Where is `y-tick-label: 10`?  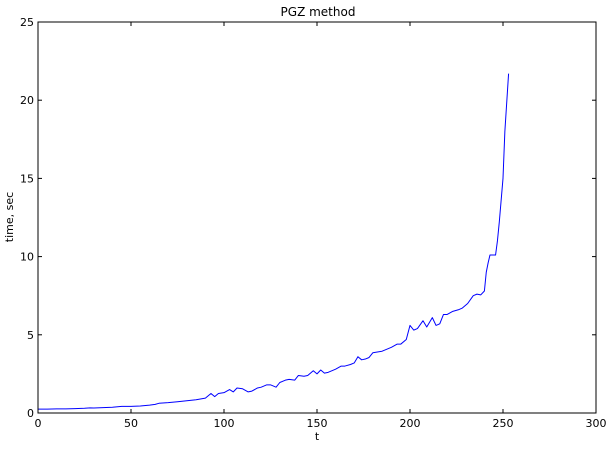
y-tick-label: 10 is located at coordinates (27, 257).